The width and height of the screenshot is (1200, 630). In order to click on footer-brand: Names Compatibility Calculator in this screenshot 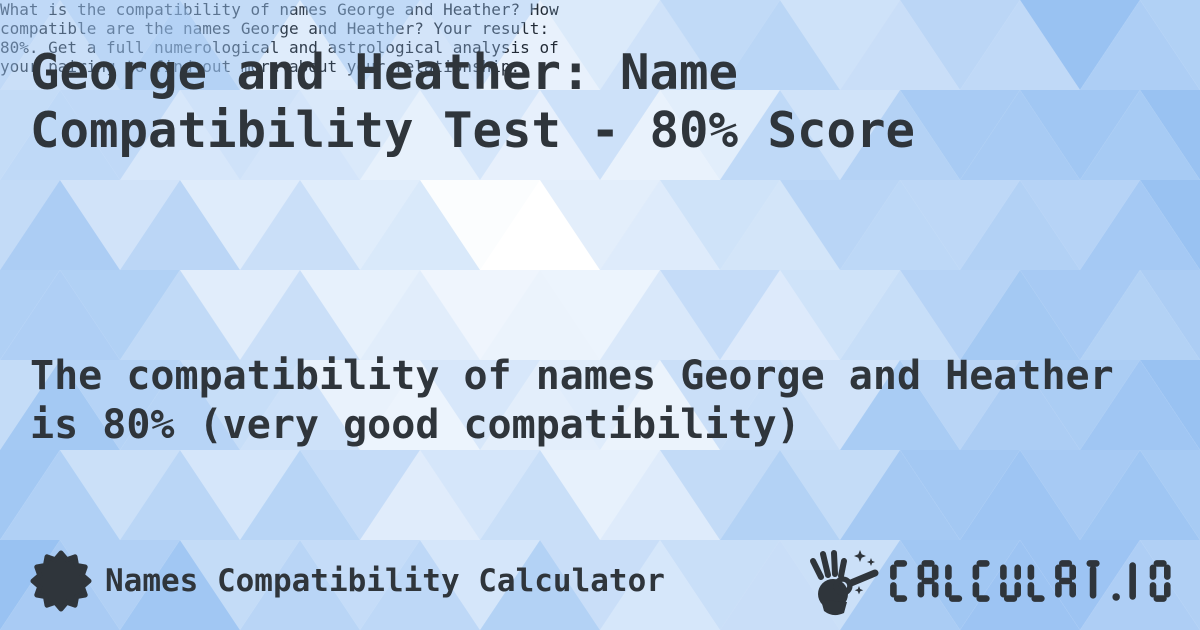, I will do `click(347, 581)`.